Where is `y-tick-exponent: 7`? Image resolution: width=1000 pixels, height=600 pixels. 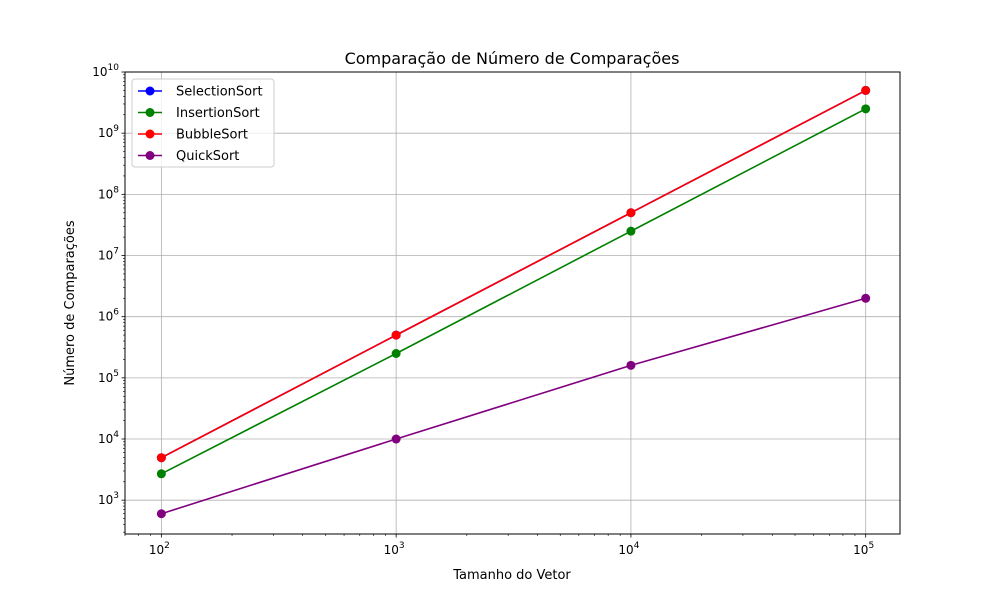 y-tick-exponent: 7 is located at coordinates (116, 252).